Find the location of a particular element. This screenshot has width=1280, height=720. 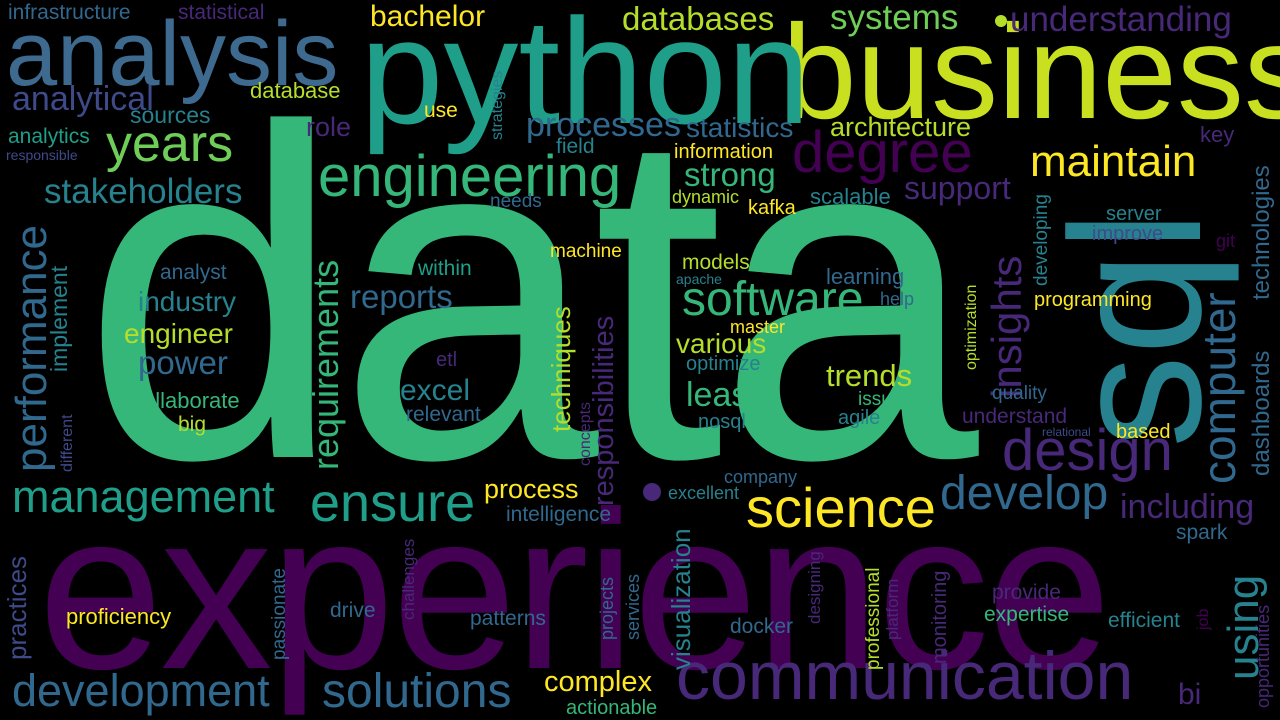

word-role: role is located at coordinates (329, 127).